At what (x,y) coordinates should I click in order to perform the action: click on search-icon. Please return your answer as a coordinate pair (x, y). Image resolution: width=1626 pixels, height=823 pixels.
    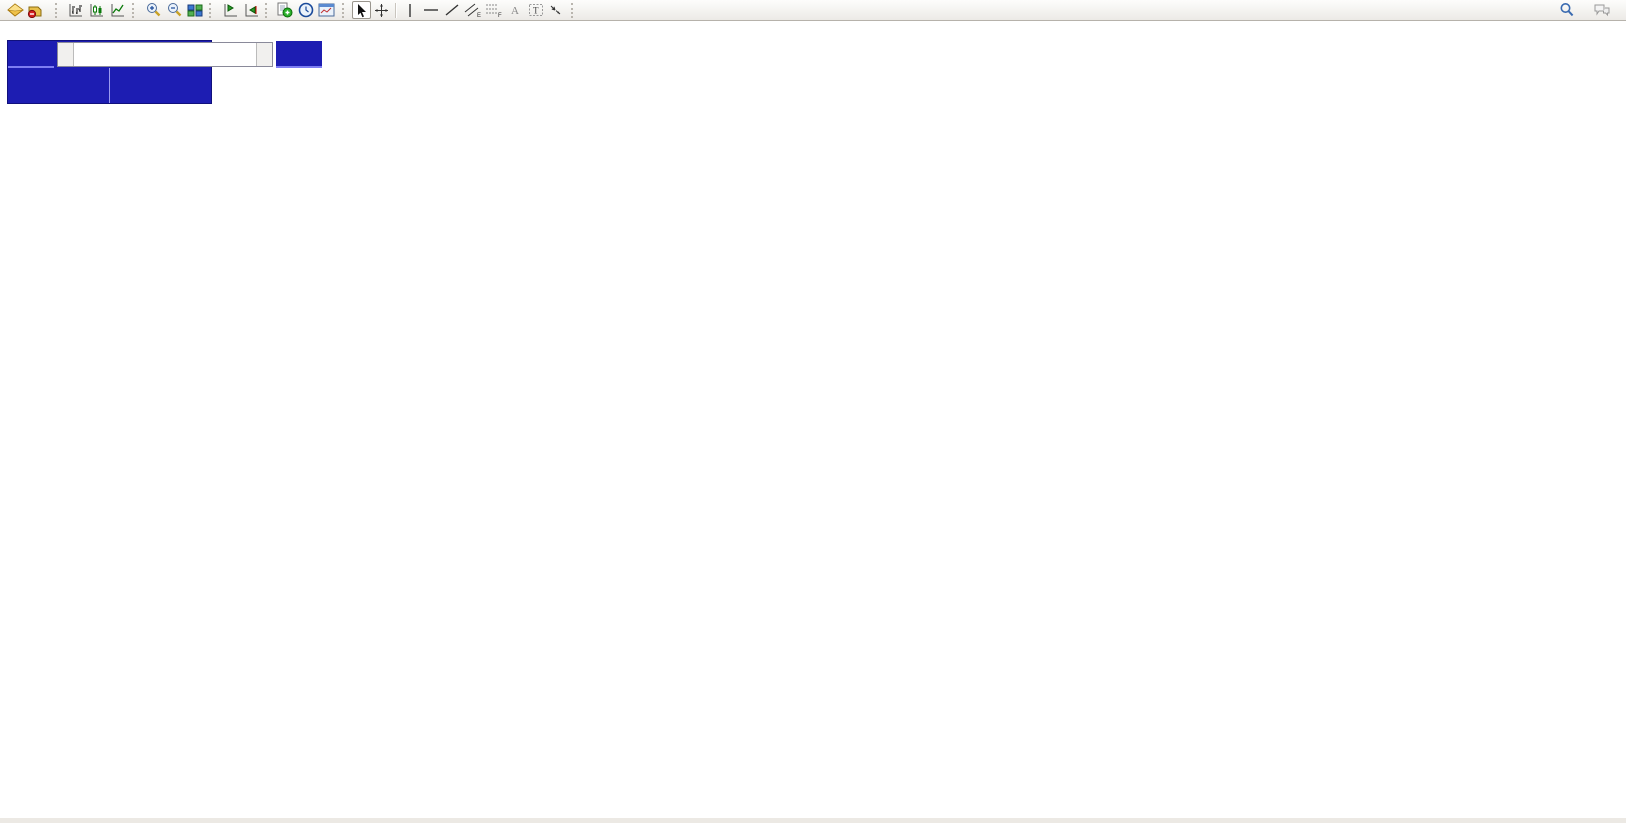
    Looking at the image, I should click on (1566, 10).